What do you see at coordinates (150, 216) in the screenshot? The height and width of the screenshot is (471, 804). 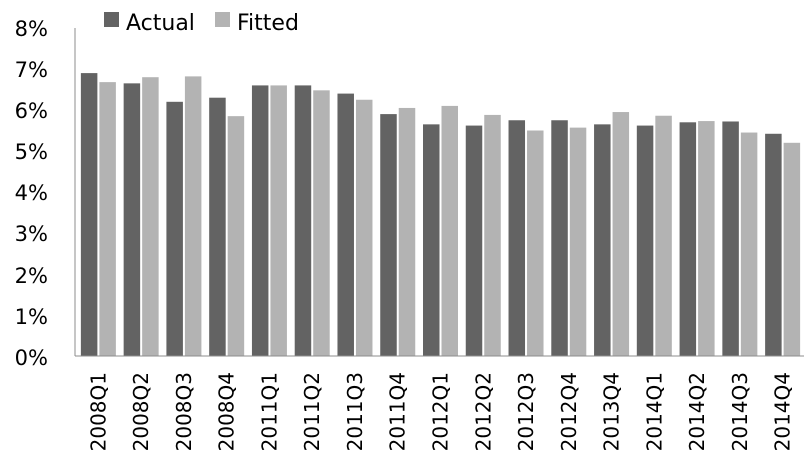 I see `bar-fitted-2008Q2` at bounding box center [150, 216].